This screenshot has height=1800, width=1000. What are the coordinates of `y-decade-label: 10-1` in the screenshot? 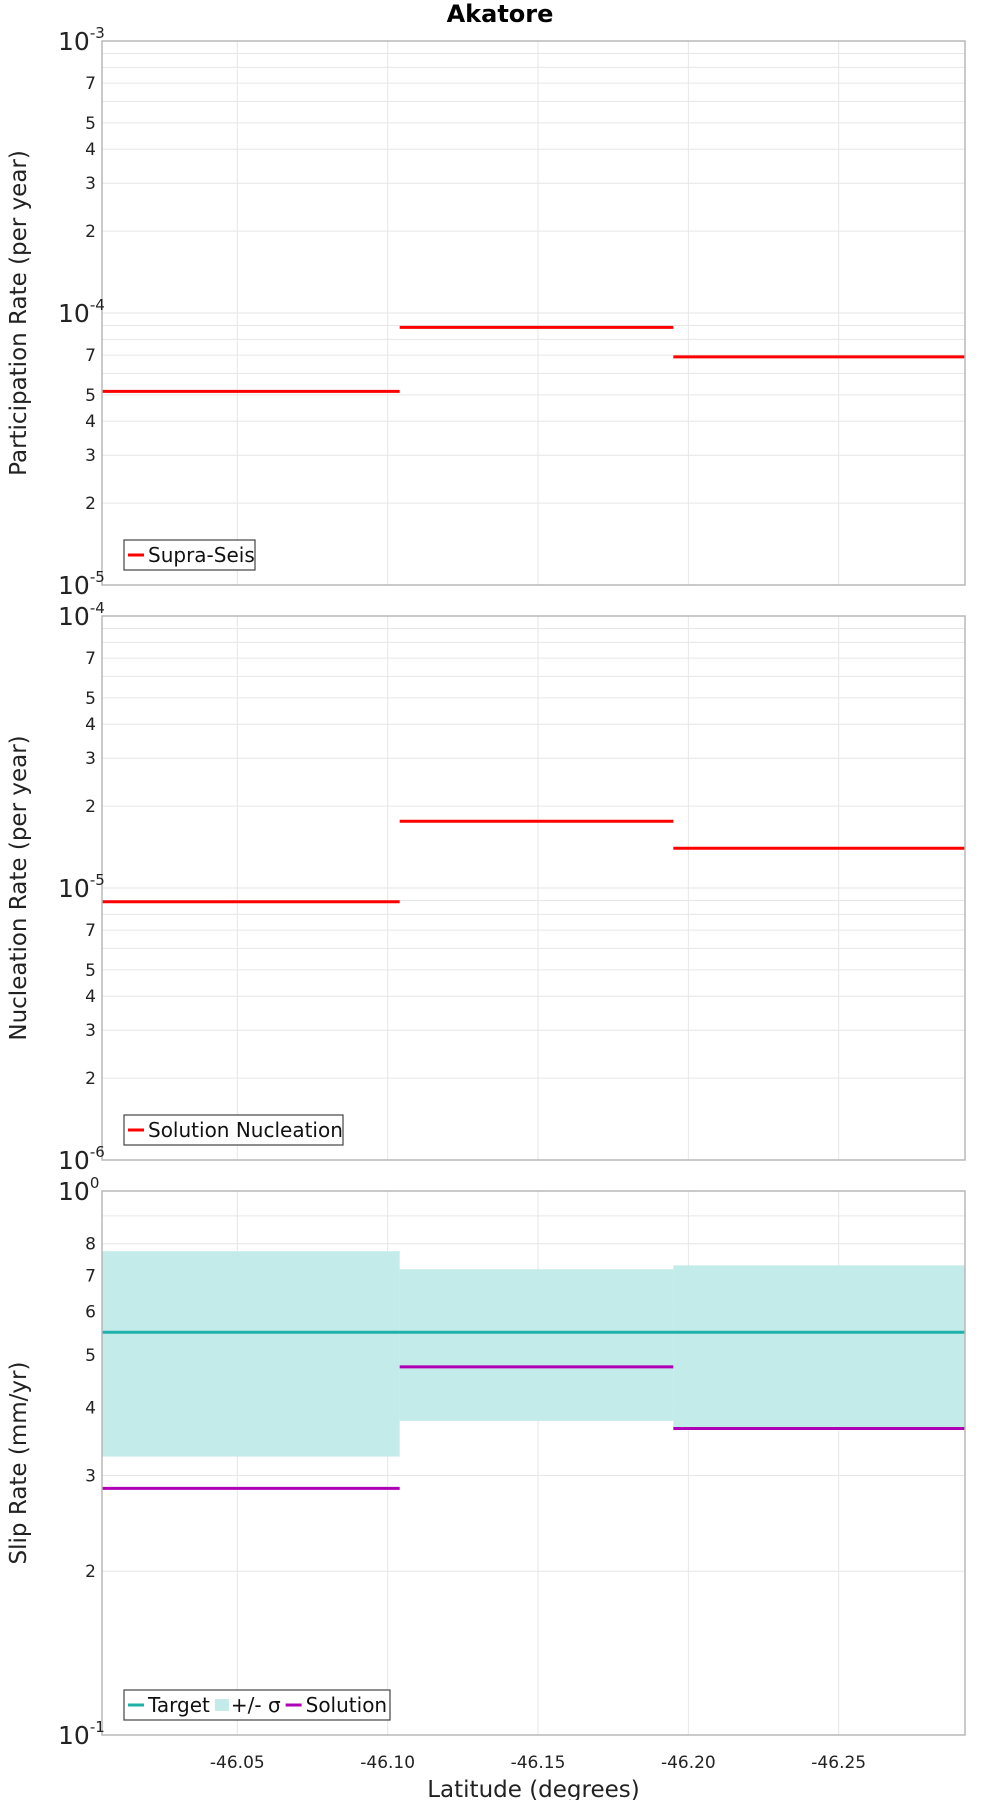 It's located at (81, 1734).